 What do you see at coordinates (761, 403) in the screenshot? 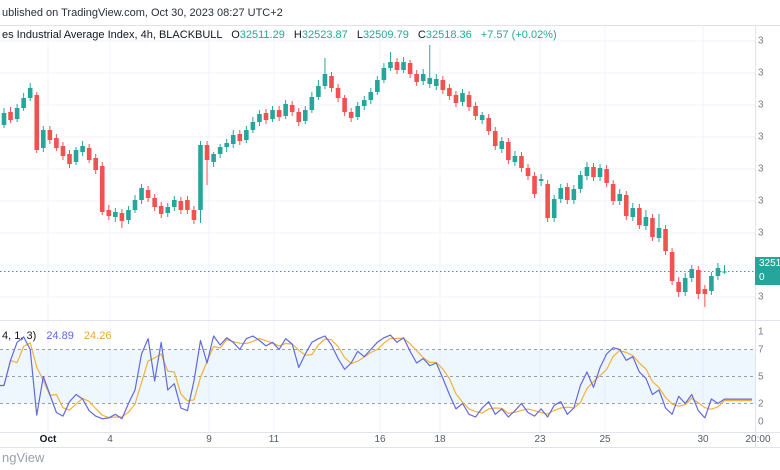
I see `stoch-tick-label: 2` at bounding box center [761, 403].